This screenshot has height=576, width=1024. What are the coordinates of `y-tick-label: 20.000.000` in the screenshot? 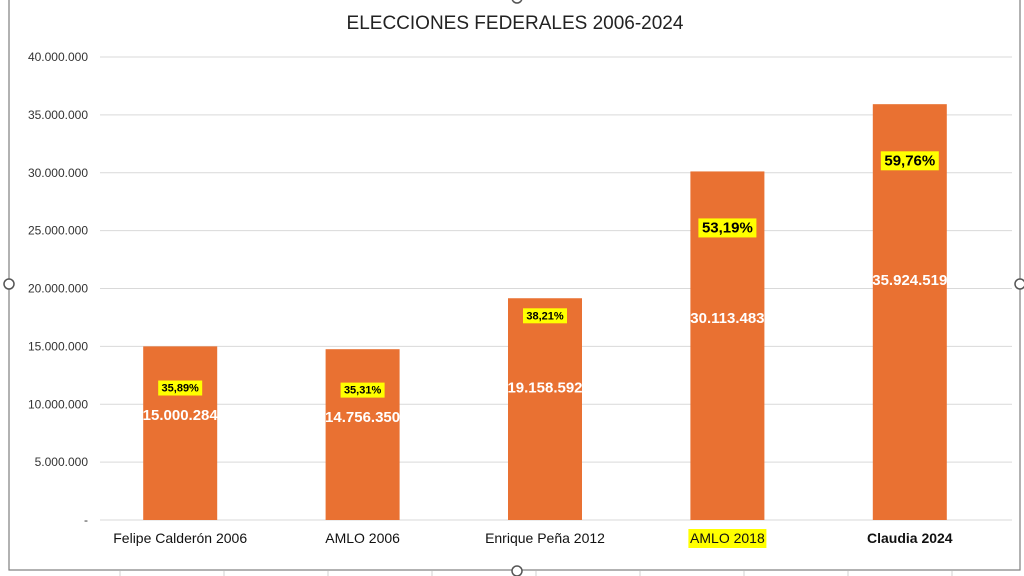 It's located at (58, 289).